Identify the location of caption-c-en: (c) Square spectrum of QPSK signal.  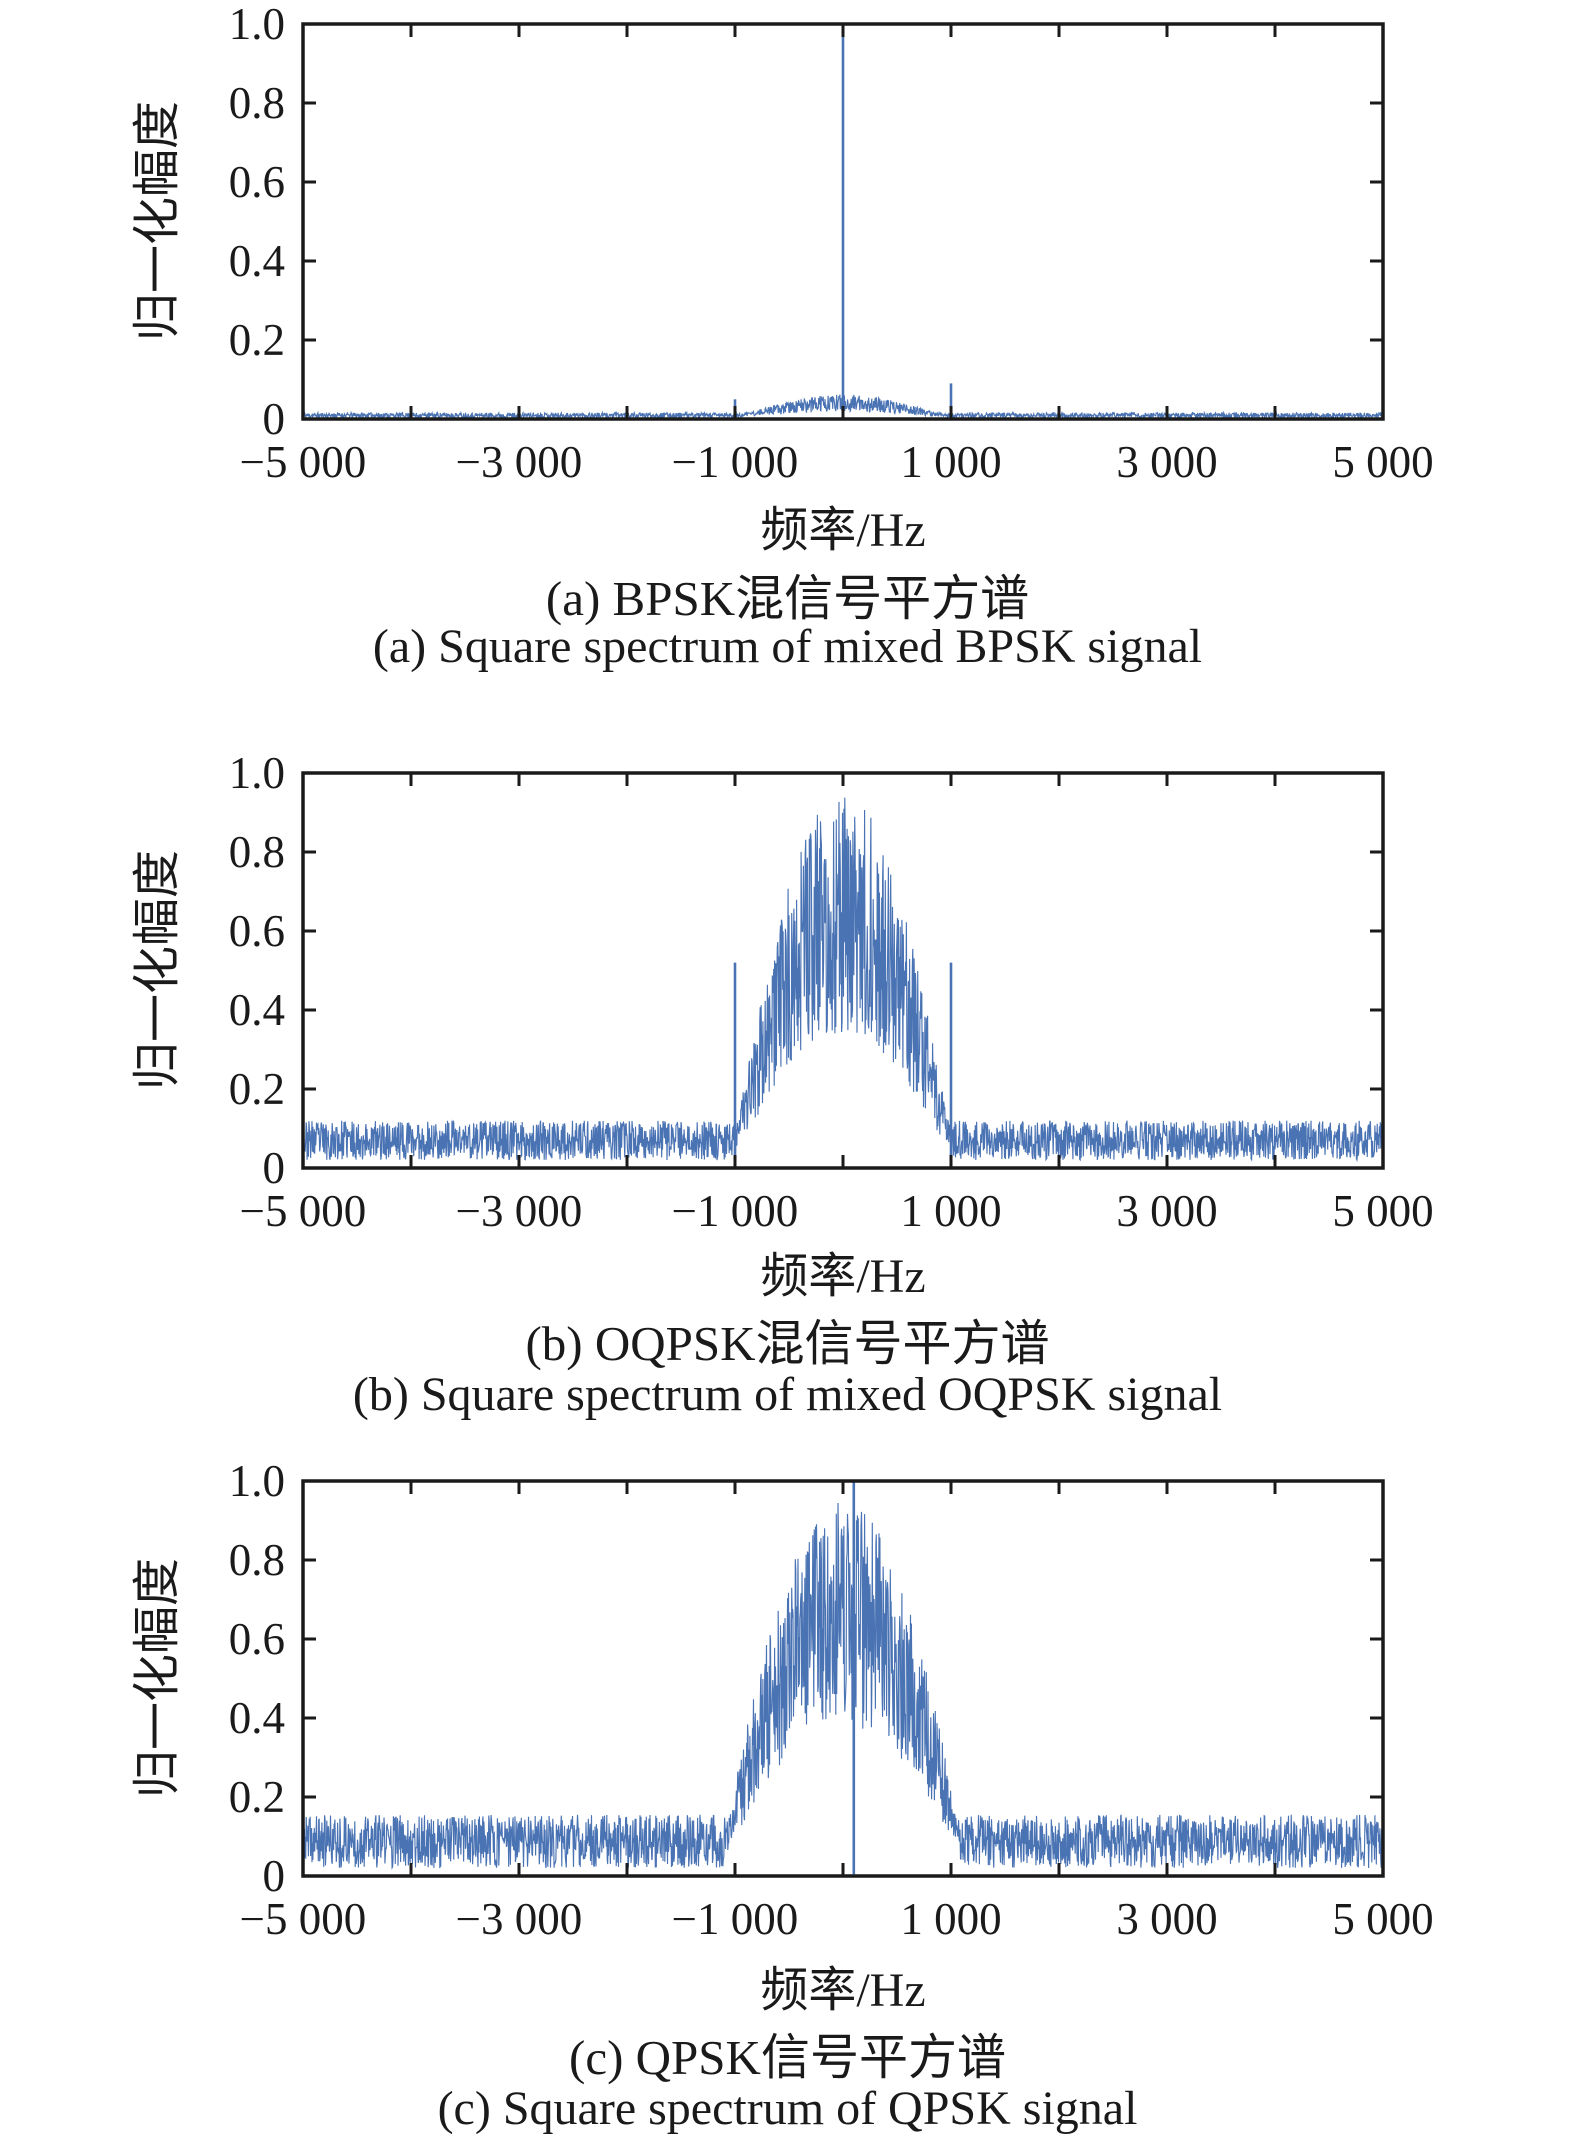
(787, 2108).